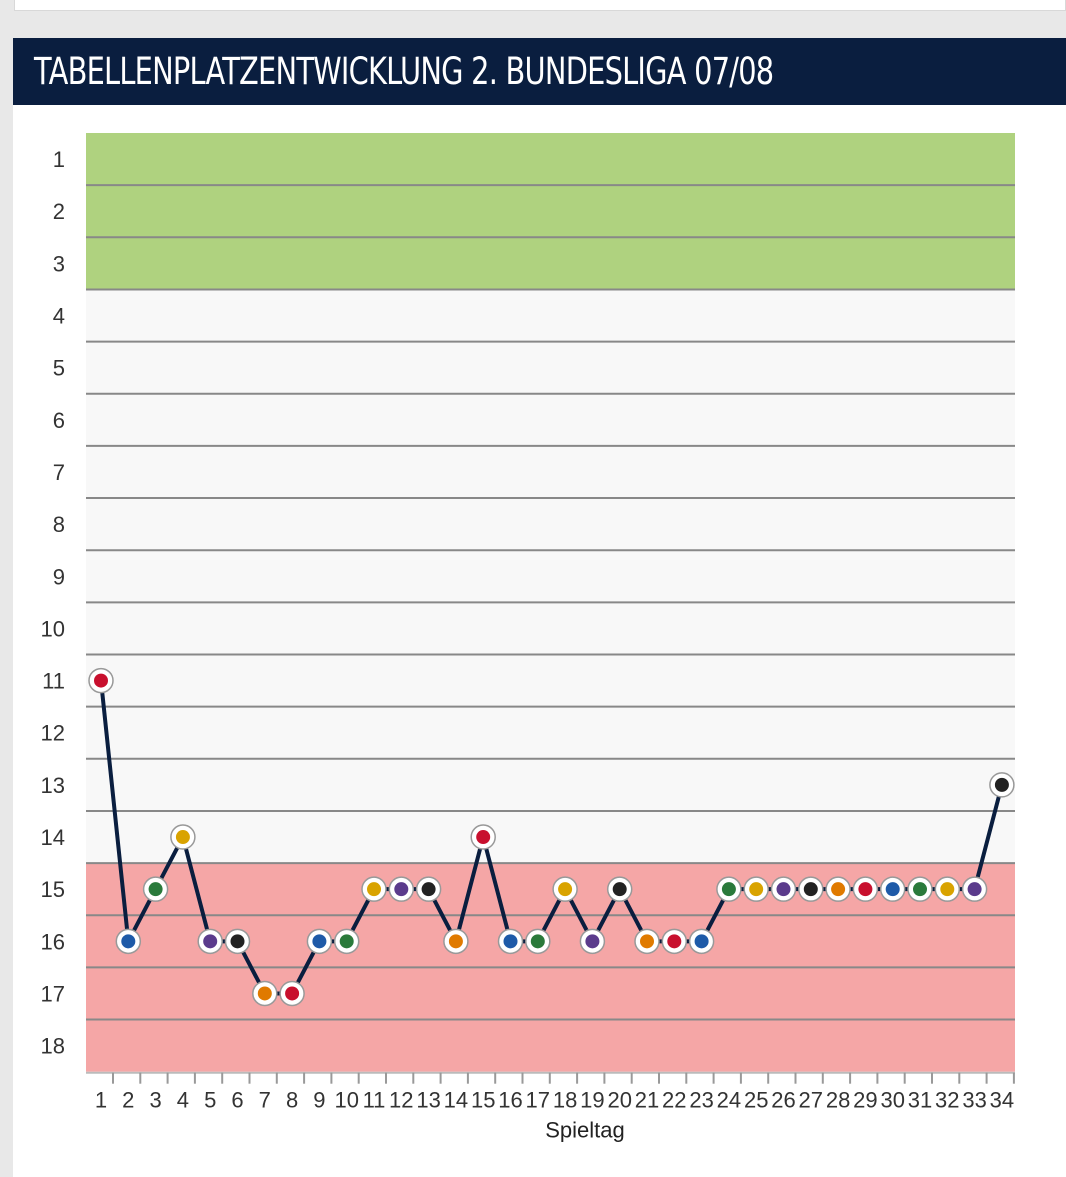 The height and width of the screenshot is (1177, 1066). Describe the element at coordinates (401, 1100) in the screenshot. I see `x-tick-label: 12` at that location.